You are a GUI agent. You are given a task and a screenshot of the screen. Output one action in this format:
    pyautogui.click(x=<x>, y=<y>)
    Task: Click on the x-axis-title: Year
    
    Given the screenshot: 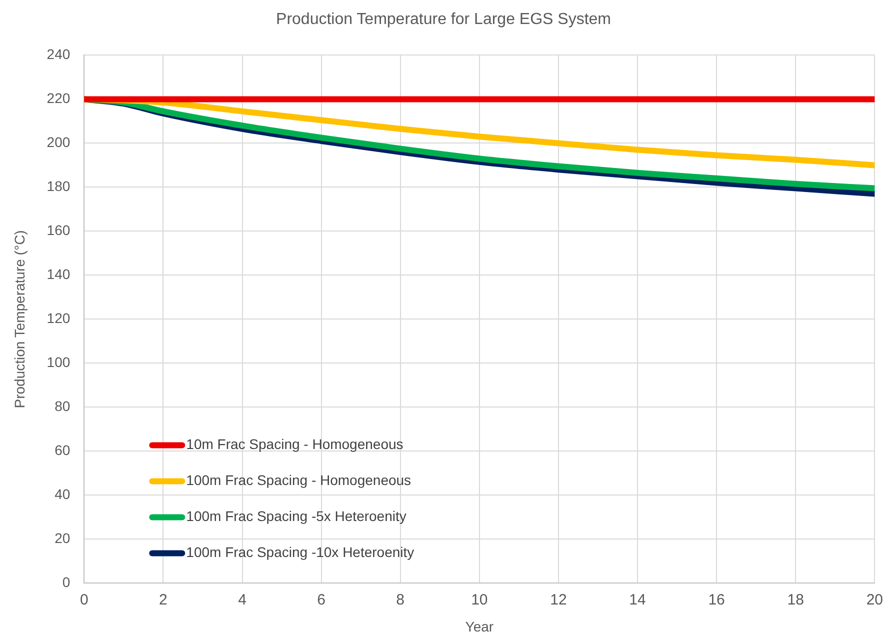 What is the action you would take?
    pyautogui.click(x=479, y=626)
    